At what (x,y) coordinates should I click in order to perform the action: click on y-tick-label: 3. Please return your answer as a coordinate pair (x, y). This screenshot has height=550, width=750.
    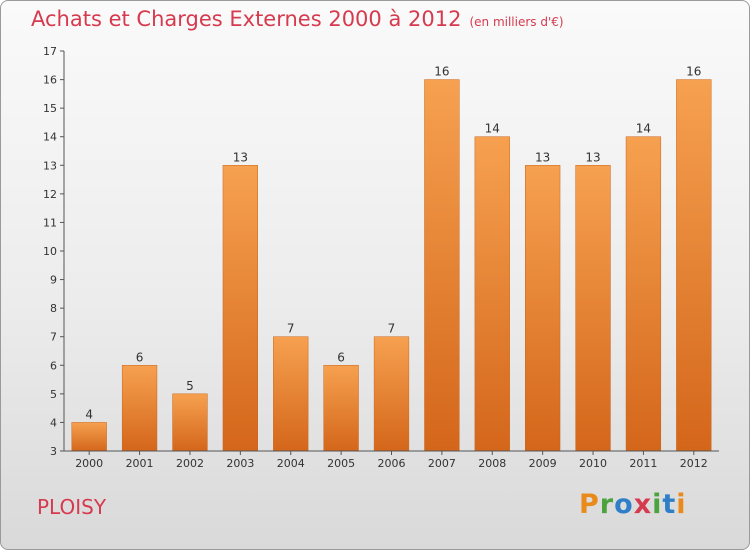
    Looking at the image, I should click on (53, 451).